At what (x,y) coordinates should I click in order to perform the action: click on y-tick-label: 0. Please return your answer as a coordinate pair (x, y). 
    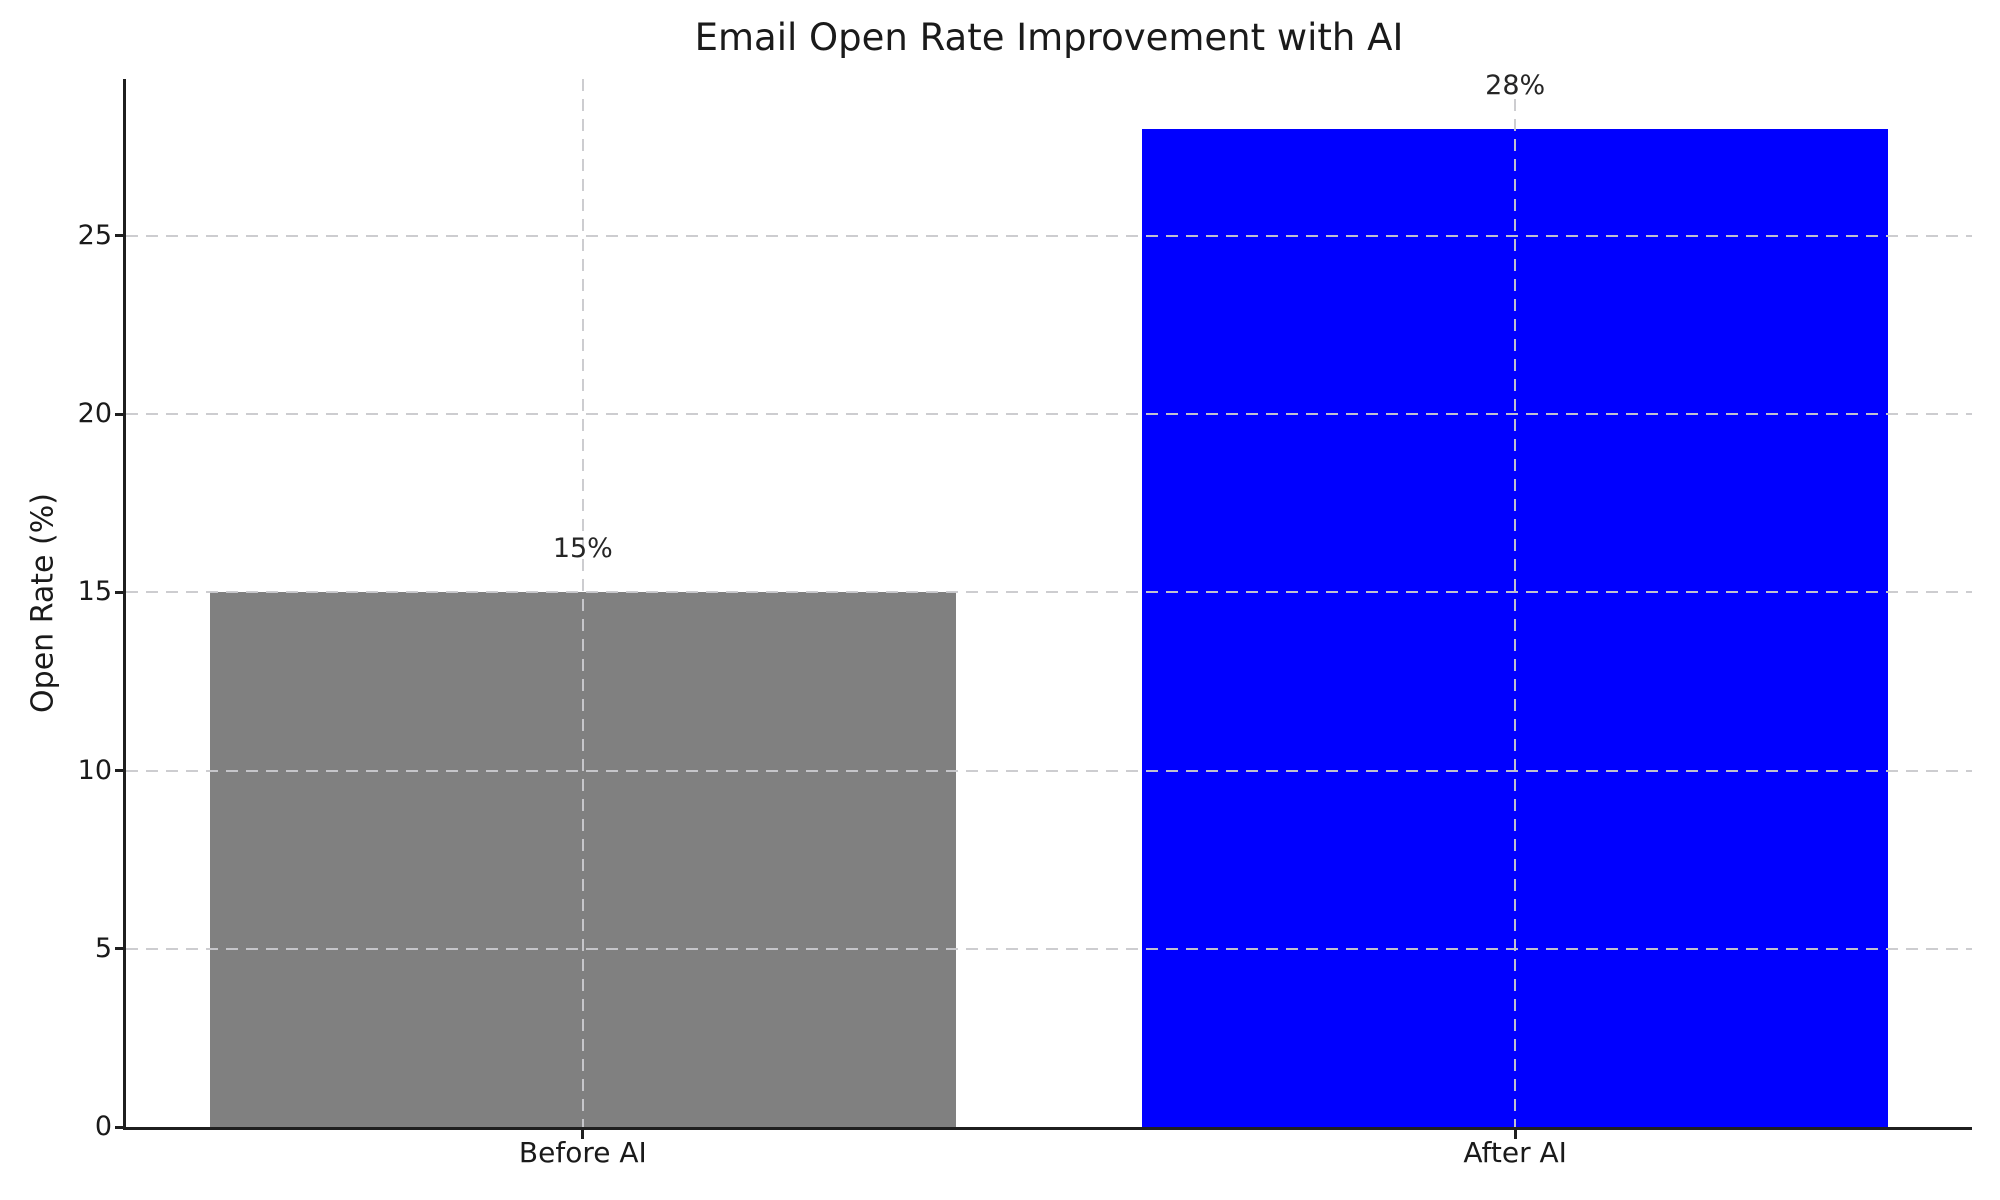
    Looking at the image, I should click on (103, 1126).